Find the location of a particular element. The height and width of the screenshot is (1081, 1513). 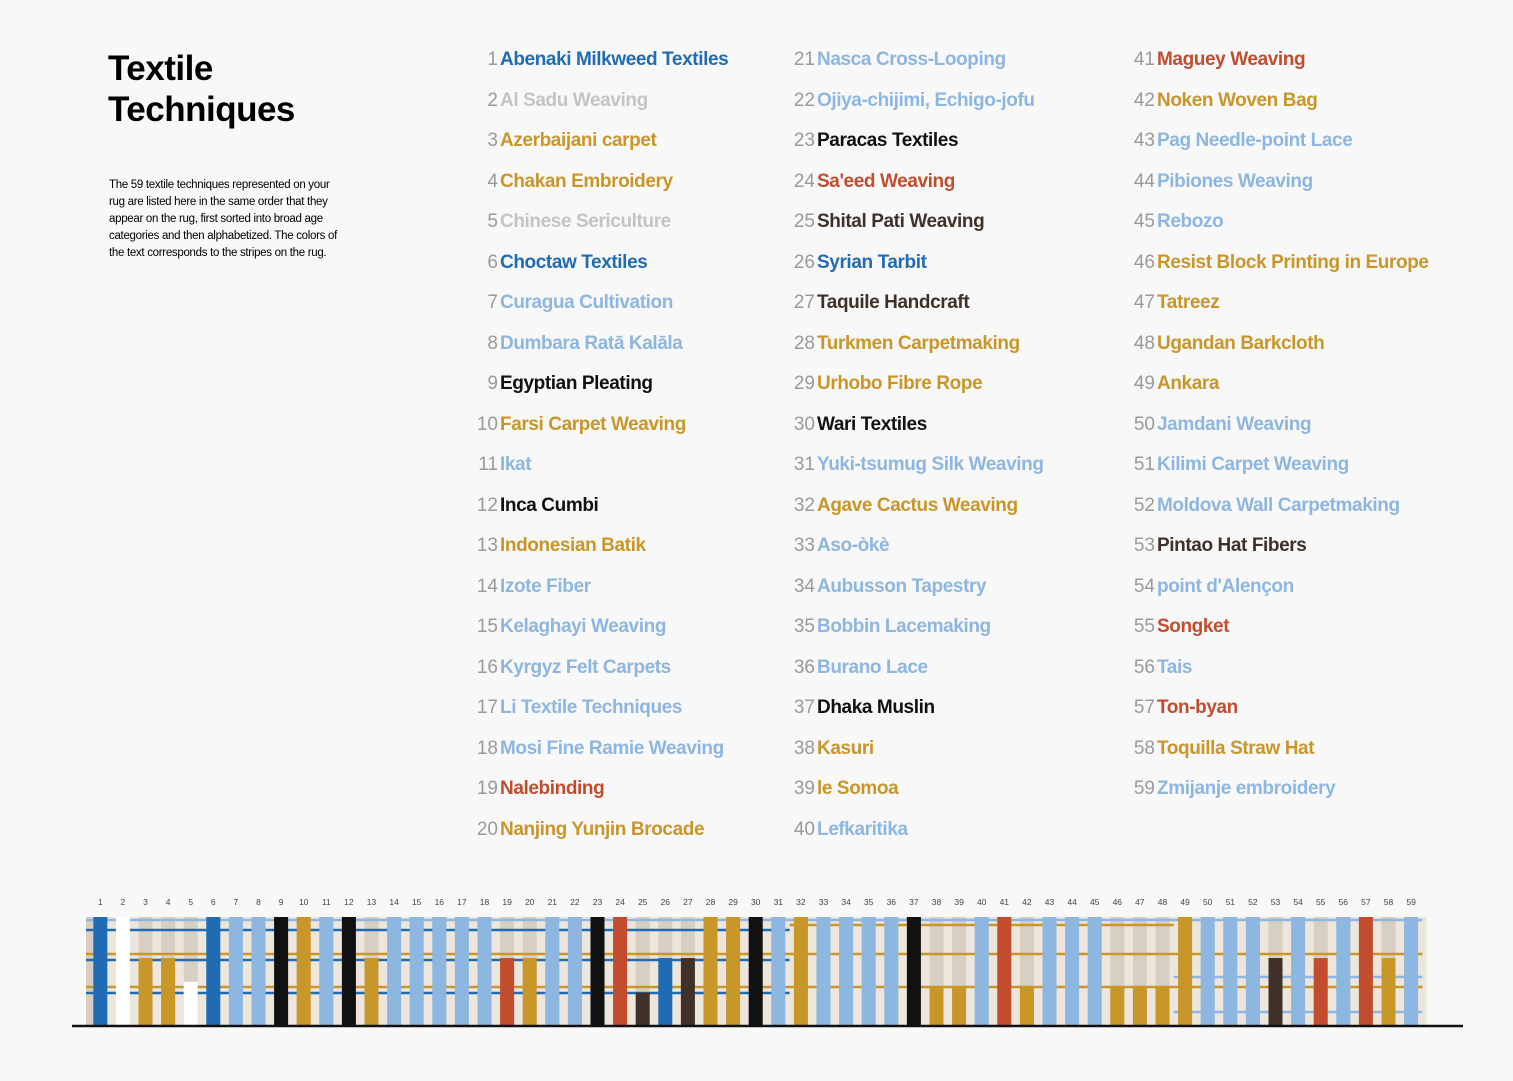

list-item: 28 Turkmen Carpetmaking is located at coordinates (911, 344).